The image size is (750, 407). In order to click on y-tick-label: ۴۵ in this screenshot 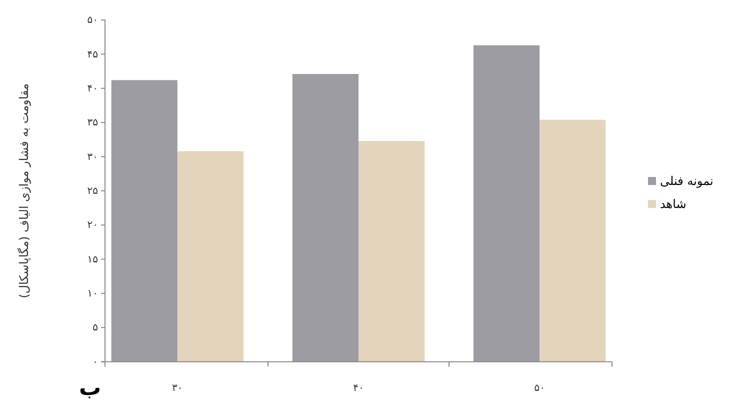, I will do `click(92, 54)`.